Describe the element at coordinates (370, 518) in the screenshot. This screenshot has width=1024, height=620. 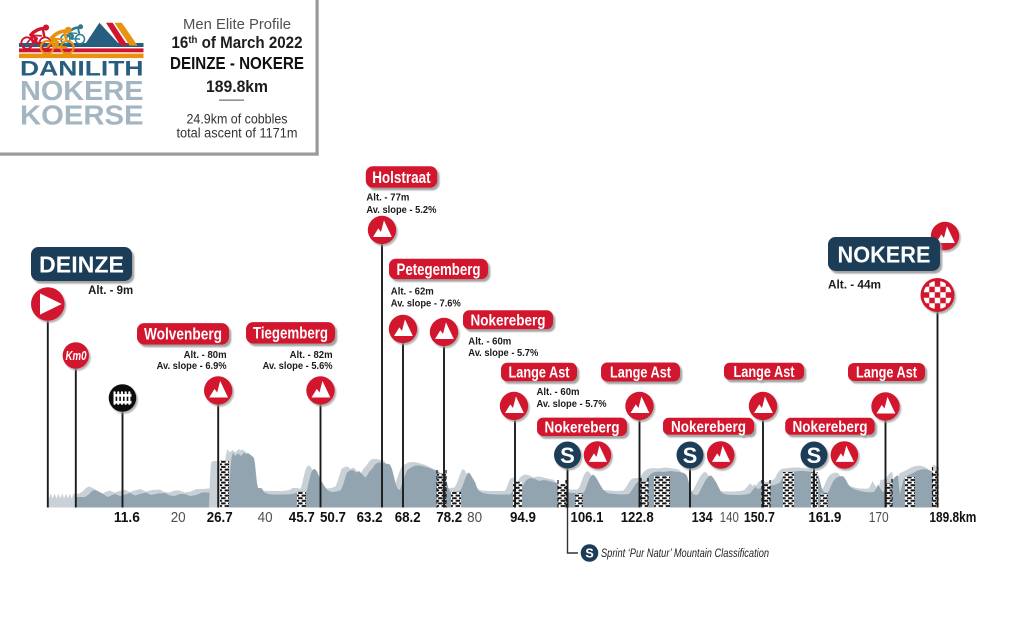
I see `svg-text: 63.2` at that location.